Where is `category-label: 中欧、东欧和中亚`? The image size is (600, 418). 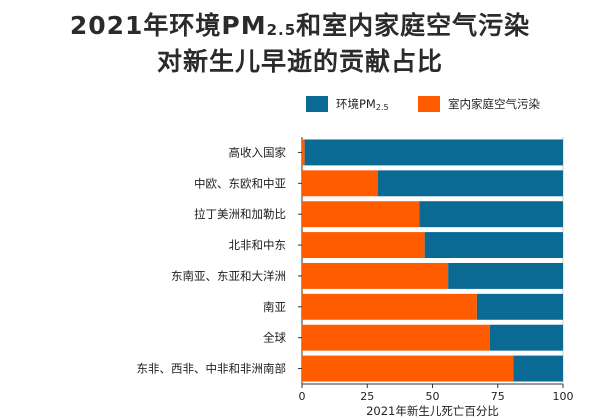 category-label: 中欧、东欧和中亚 is located at coordinates (240, 183).